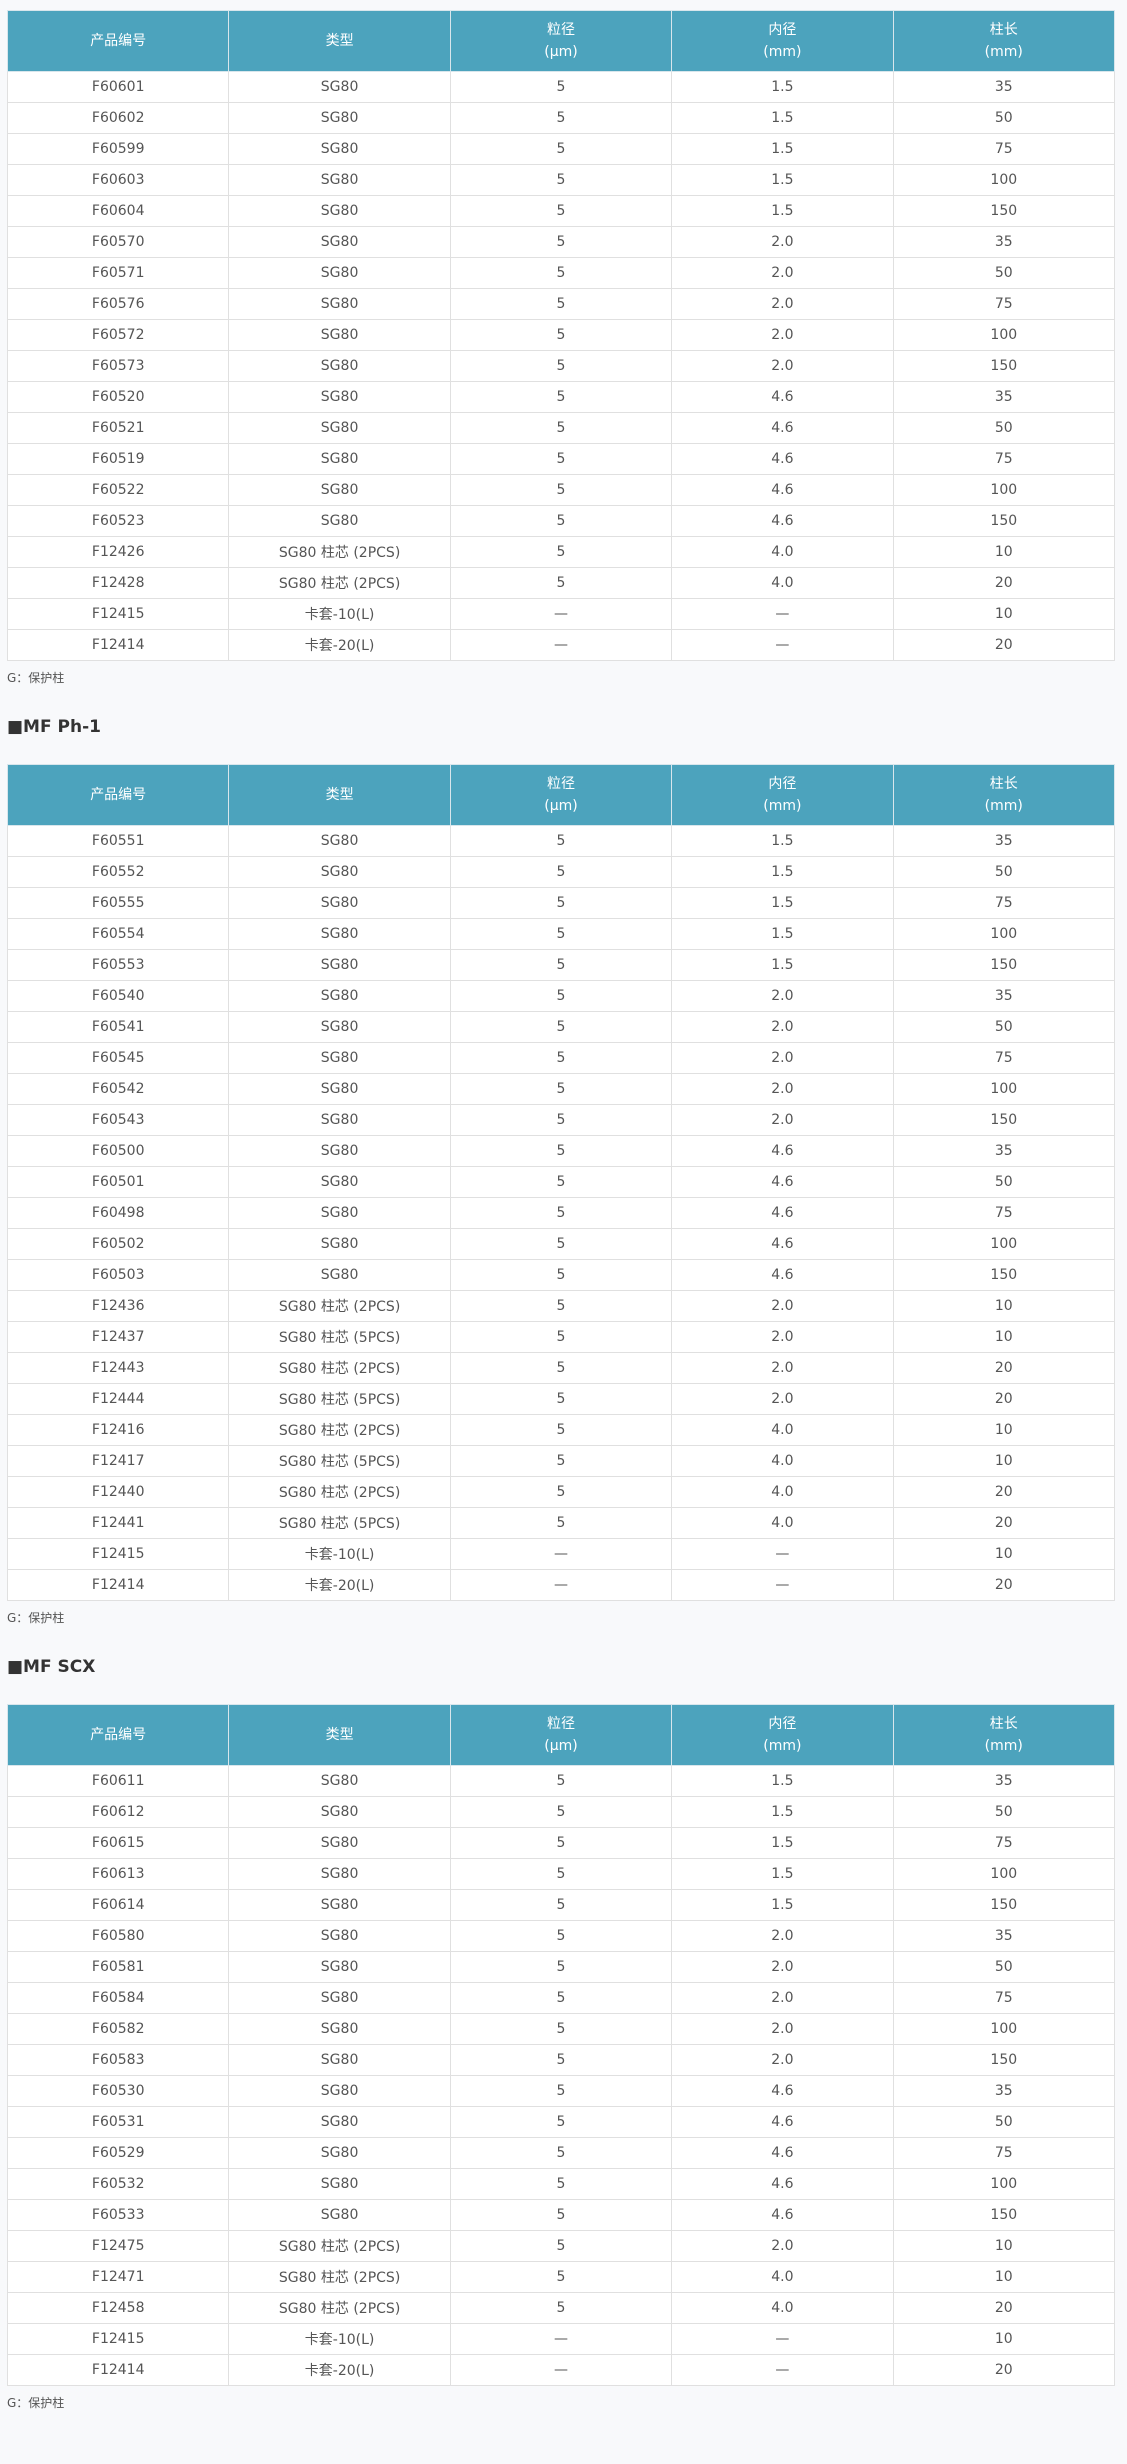 Image resolution: width=1127 pixels, height=2464 pixels. I want to click on table-row: F60533 SG80 5 4.6 150, so click(561, 2215).